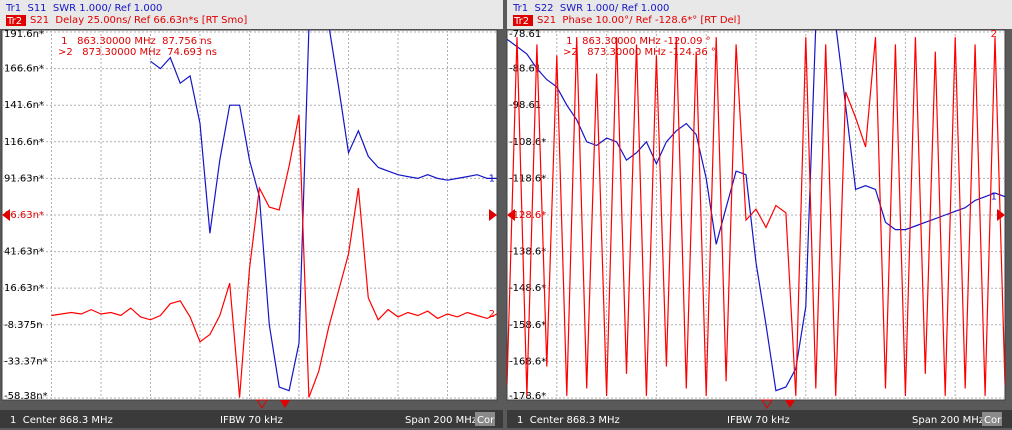 The image size is (1012, 430). What do you see at coordinates (137, 52) in the screenshot?
I see `marker-readout: >2 873.30000 MHz 74.693 ns` at bounding box center [137, 52].